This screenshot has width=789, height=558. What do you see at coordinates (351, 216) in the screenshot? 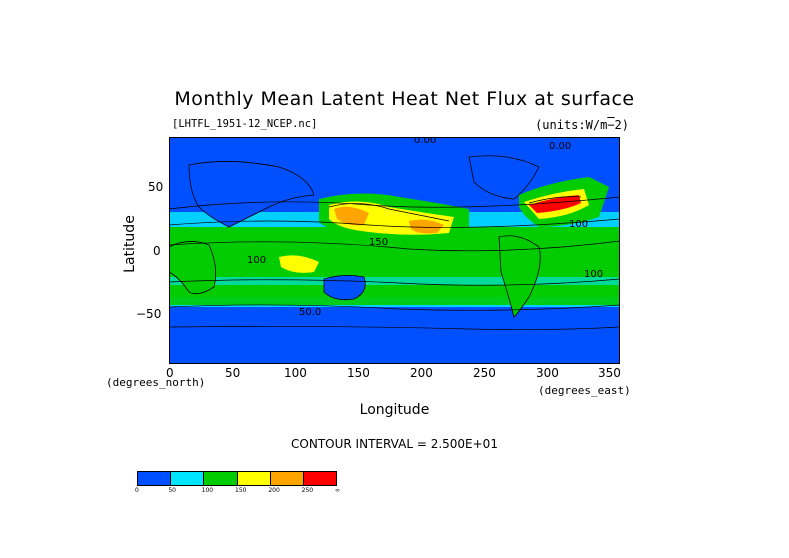
I see `north-pacific-orange` at bounding box center [351, 216].